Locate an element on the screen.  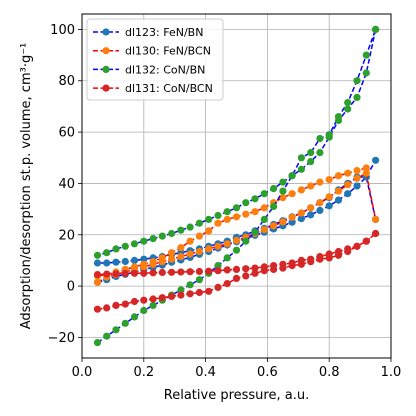
legend-label: dl123: FeN/BN is located at coordinates (164, 32).